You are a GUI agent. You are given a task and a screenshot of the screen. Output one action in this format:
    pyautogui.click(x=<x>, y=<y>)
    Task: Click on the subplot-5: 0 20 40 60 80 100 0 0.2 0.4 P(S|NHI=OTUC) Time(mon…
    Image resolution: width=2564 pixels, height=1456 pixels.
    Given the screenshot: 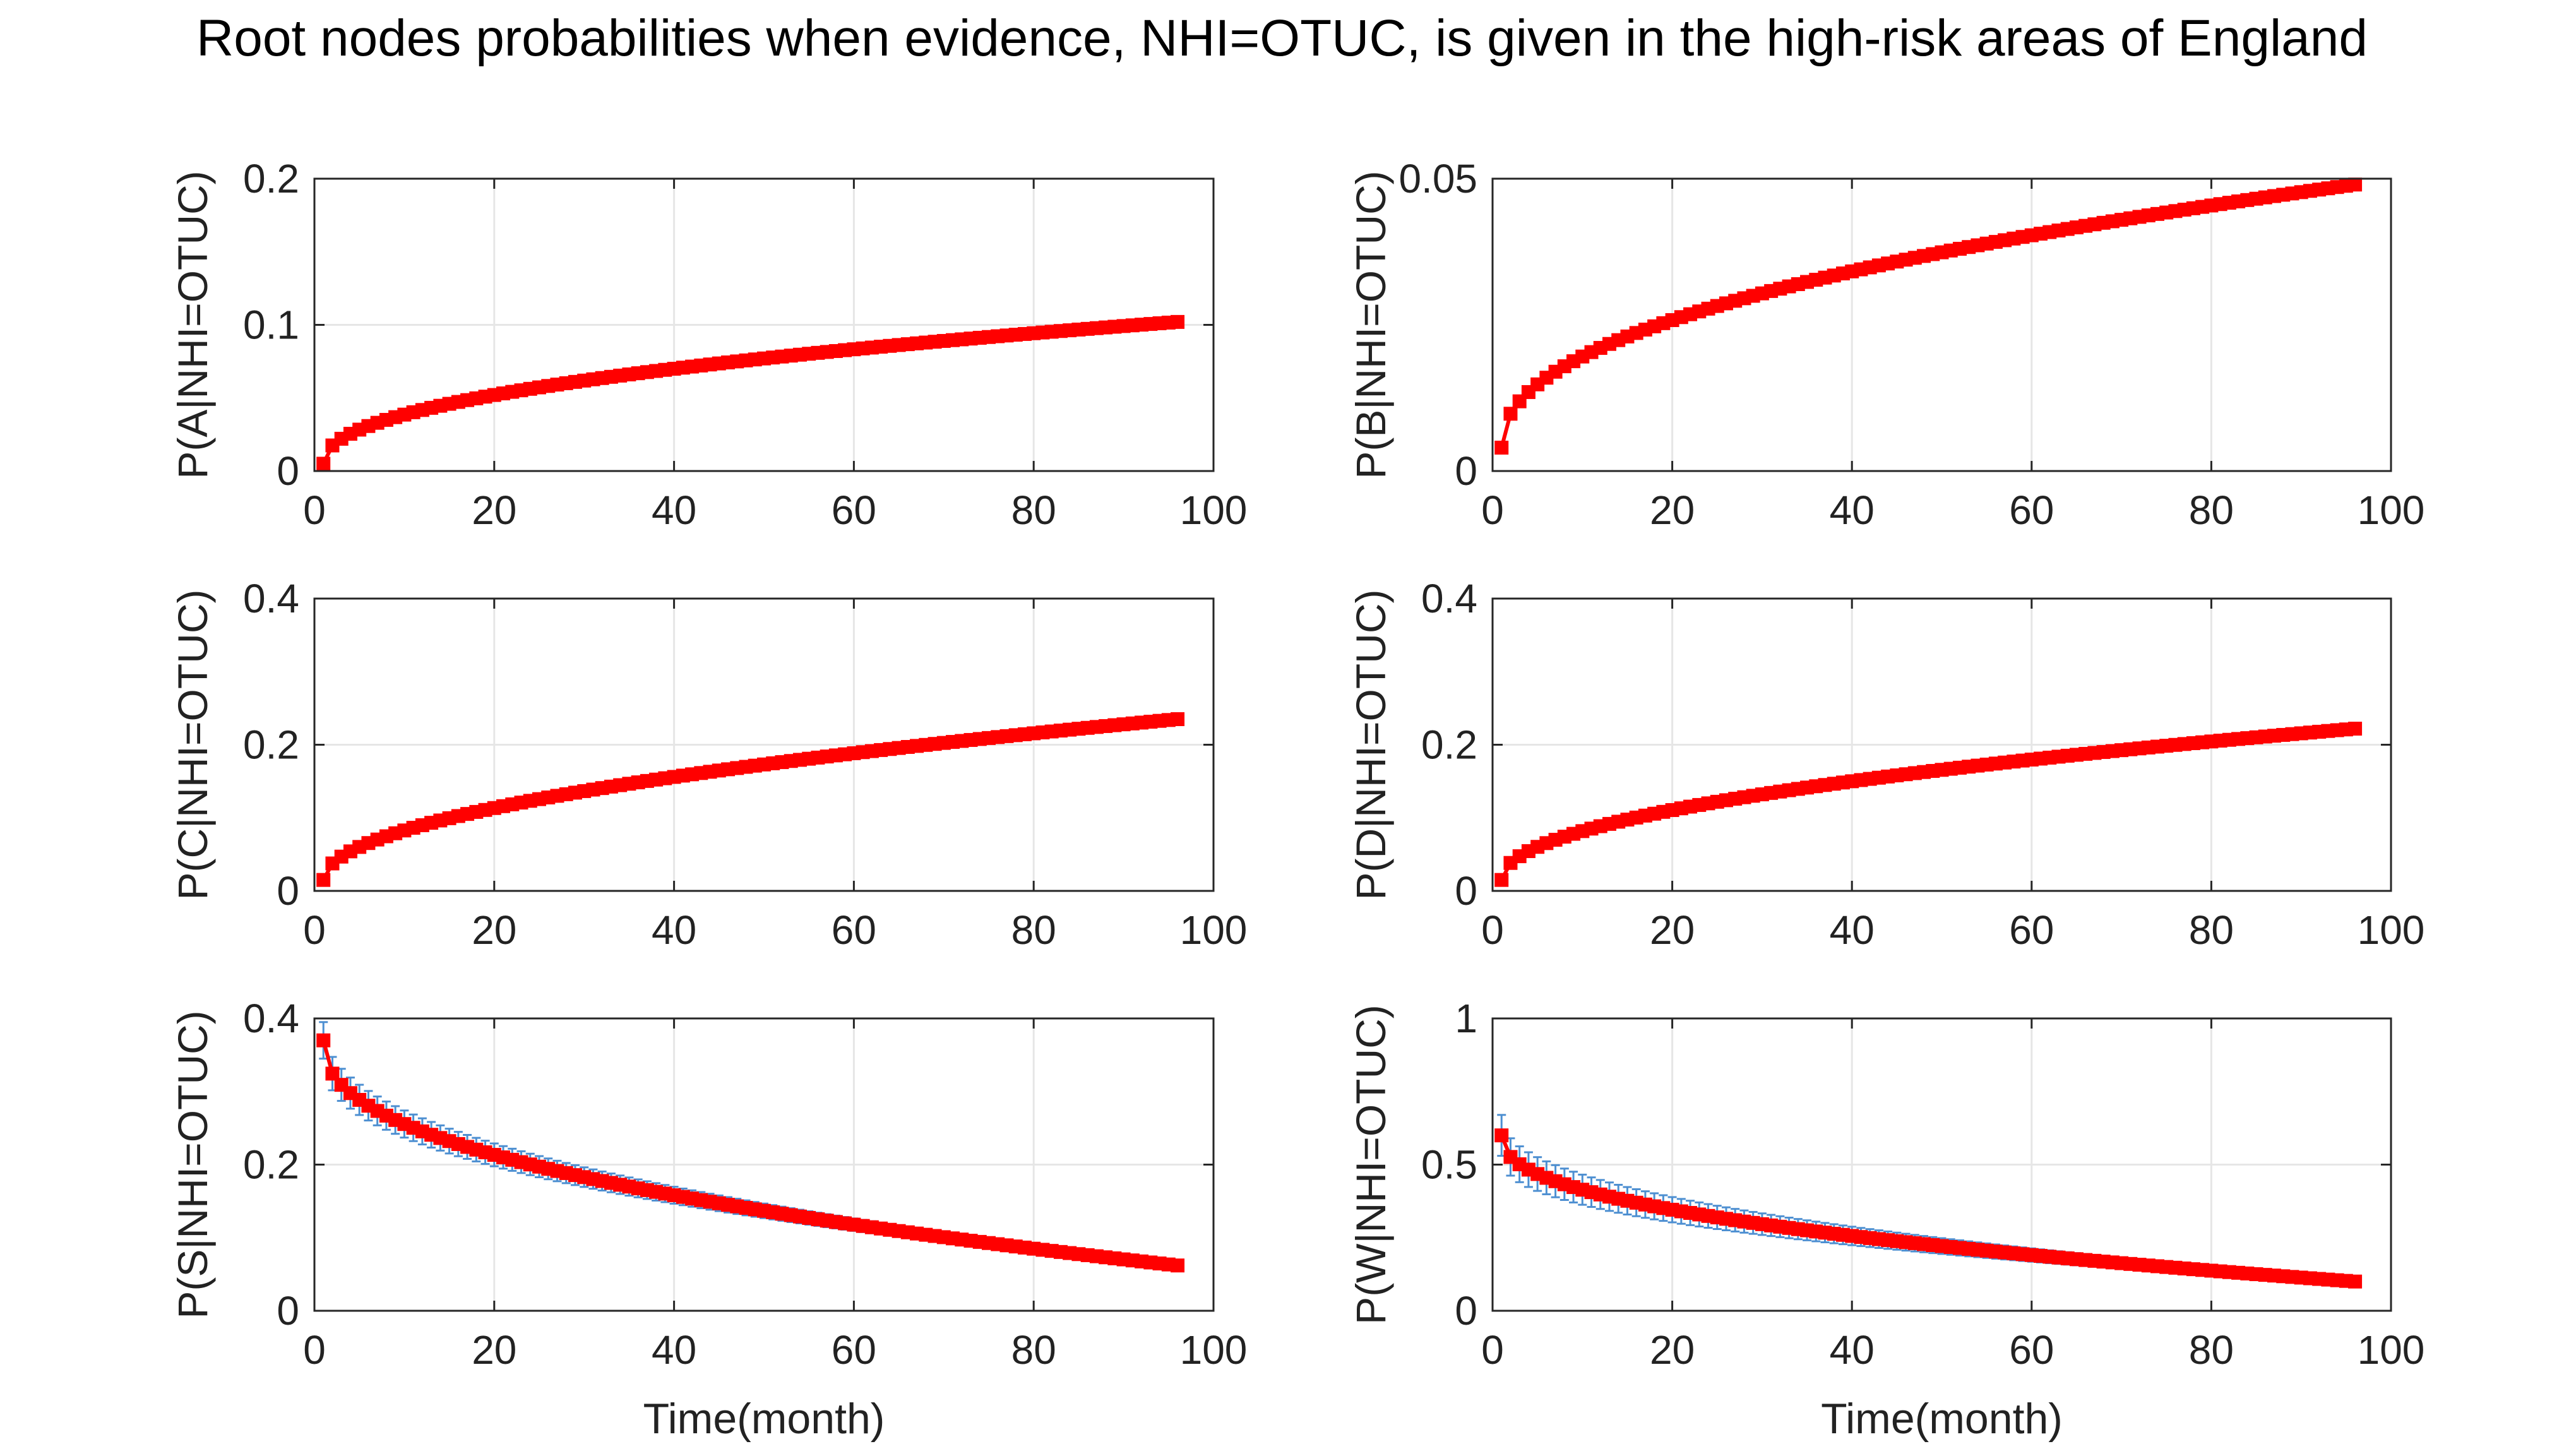 What is the action you would take?
    pyautogui.click(x=708, y=1219)
    